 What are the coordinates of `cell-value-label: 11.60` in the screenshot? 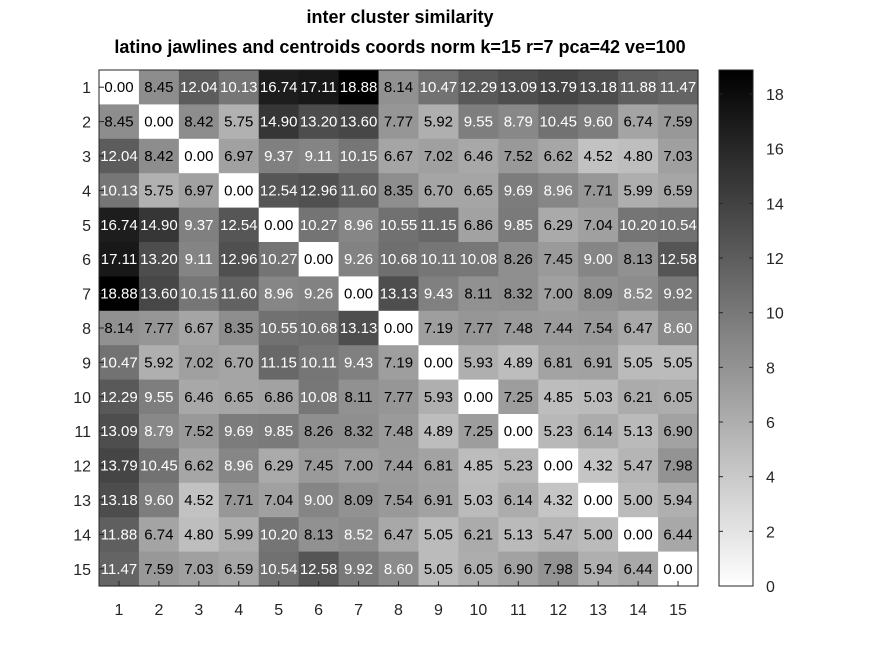 It's located at (239, 294).